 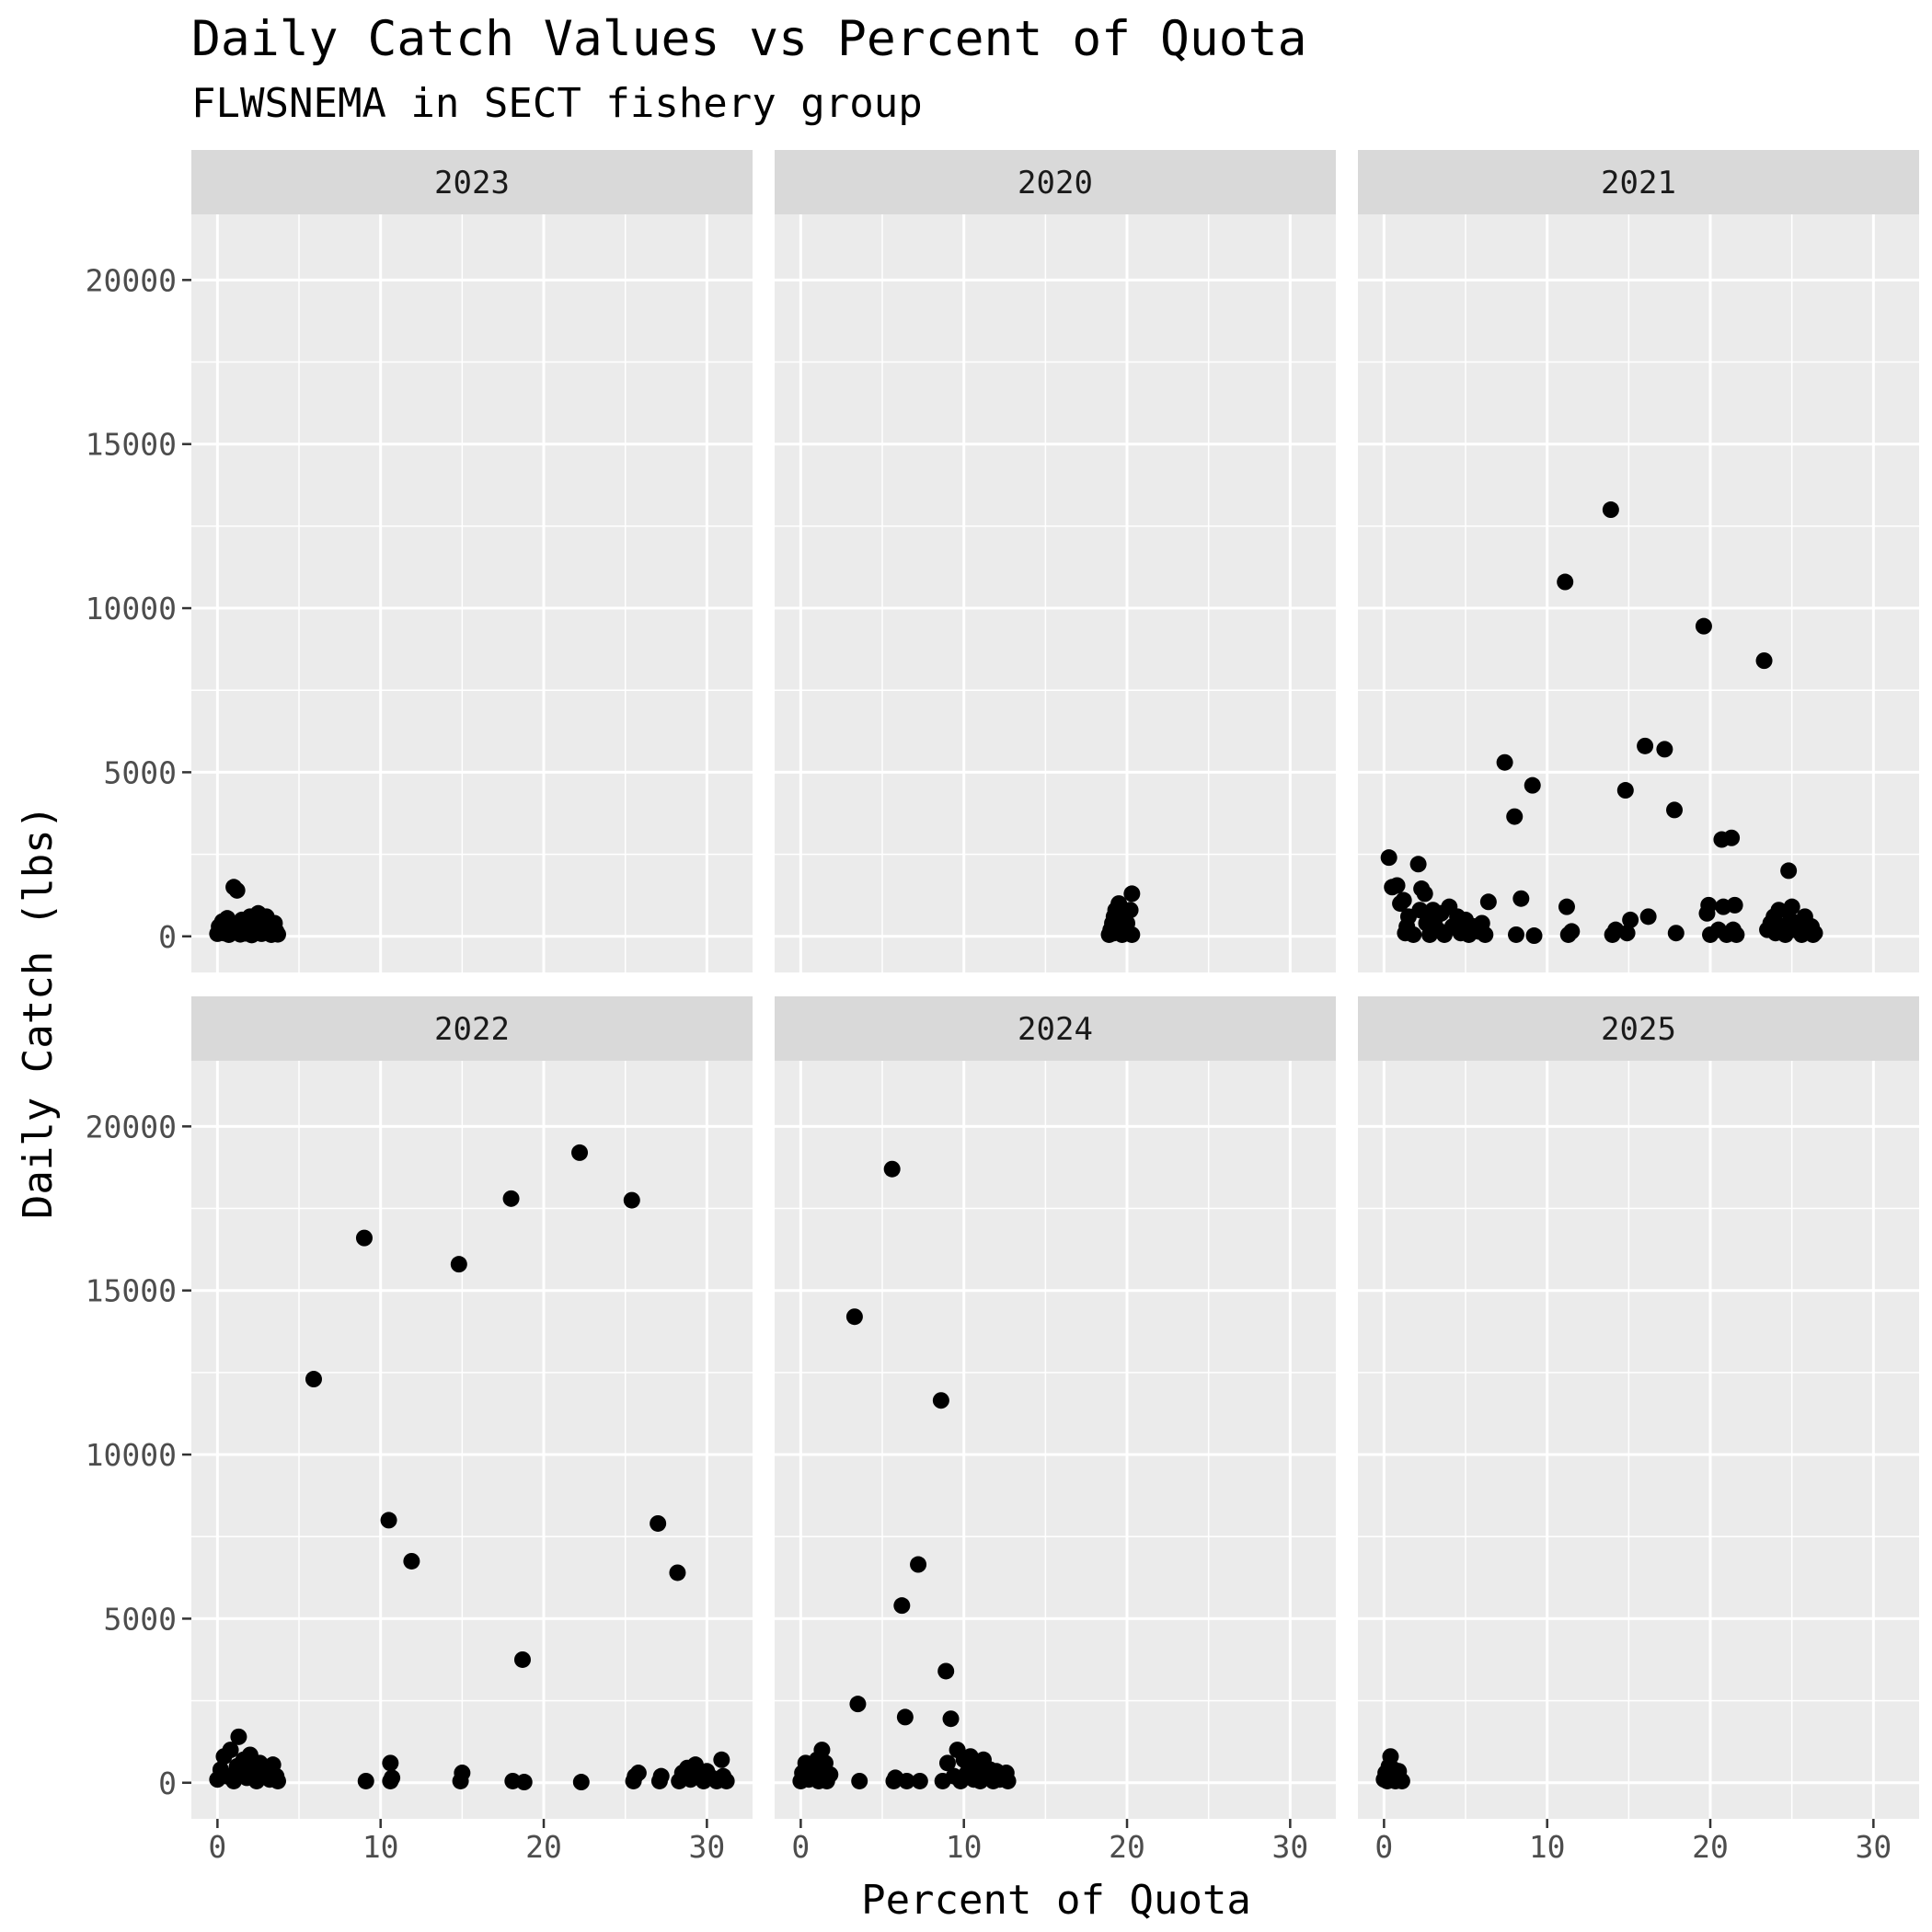 What do you see at coordinates (38, 1012) in the screenshot?
I see `y-axis-label: Daily Catch (lbs)` at bounding box center [38, 1012].